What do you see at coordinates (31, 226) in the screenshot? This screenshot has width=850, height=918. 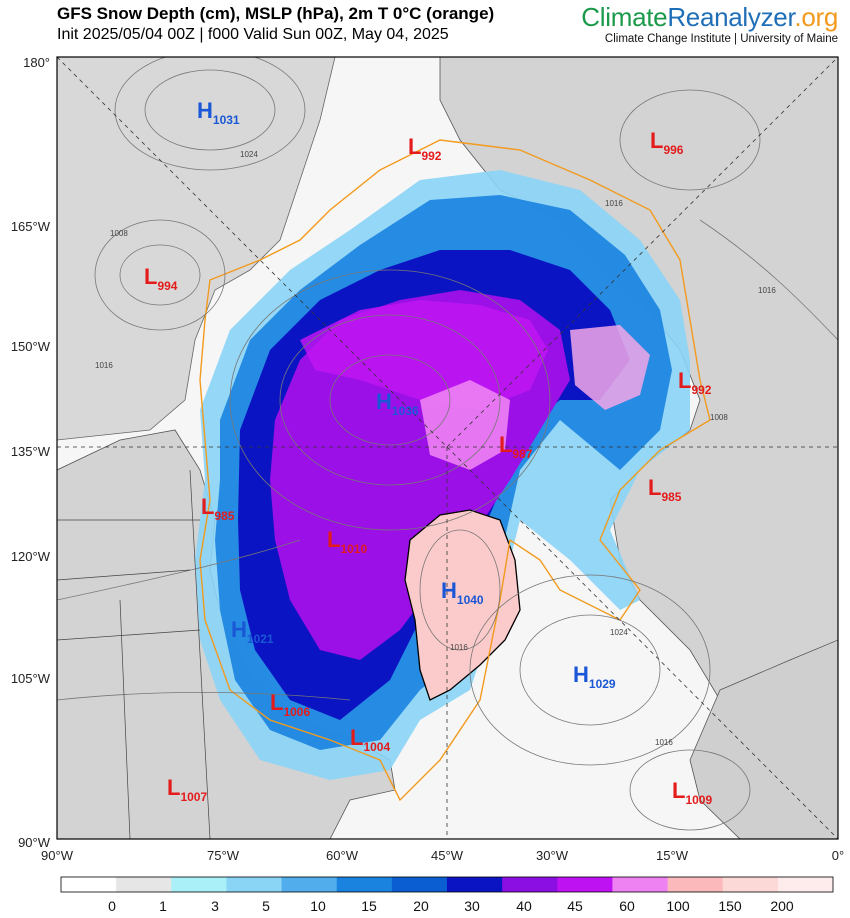 I see `left-tick-label: 165°W` at bounding box center [31, 226].